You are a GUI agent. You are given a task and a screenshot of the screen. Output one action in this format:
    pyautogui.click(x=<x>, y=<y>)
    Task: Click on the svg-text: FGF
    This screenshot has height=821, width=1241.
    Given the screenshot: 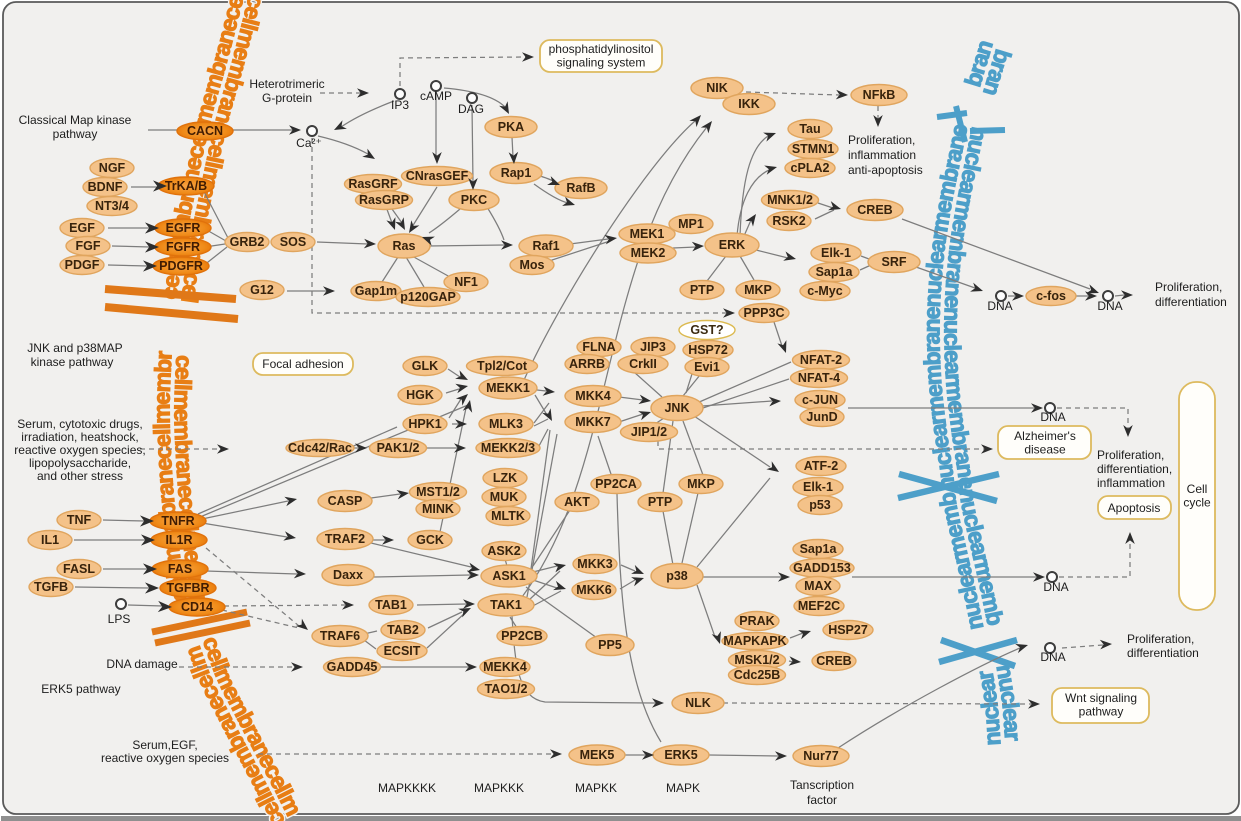 What is the action you would take?
    pyautogui.click(x=88, y=246)
    